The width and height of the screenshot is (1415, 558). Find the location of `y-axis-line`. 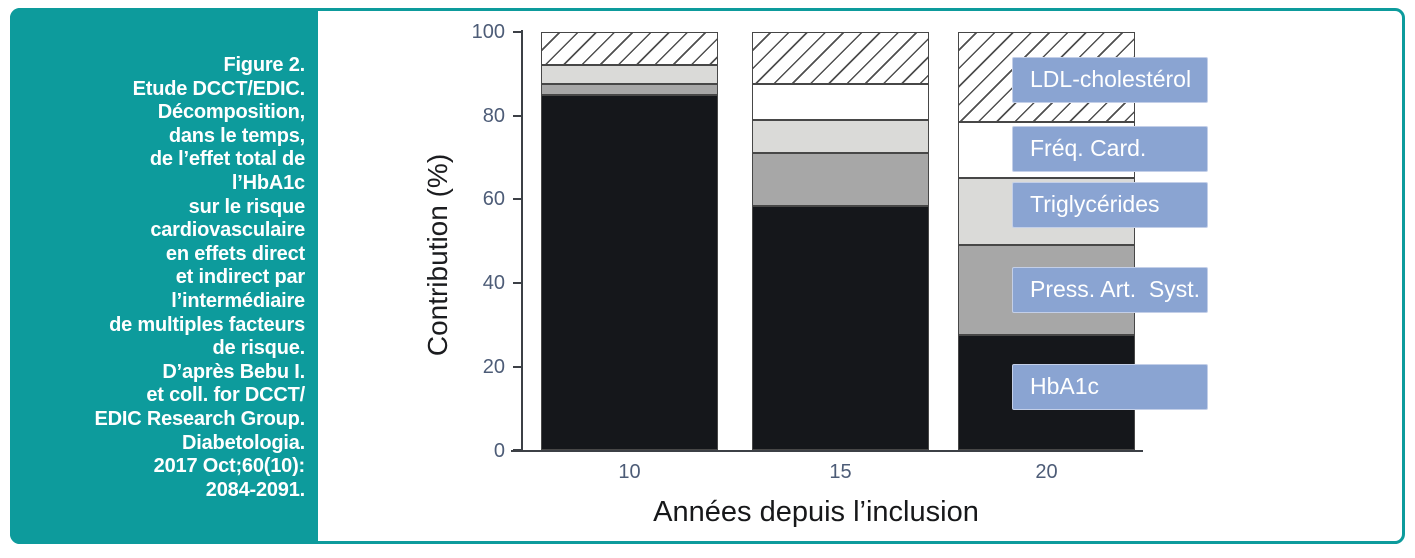

y-axis-line is located at coordinates (522, 241).